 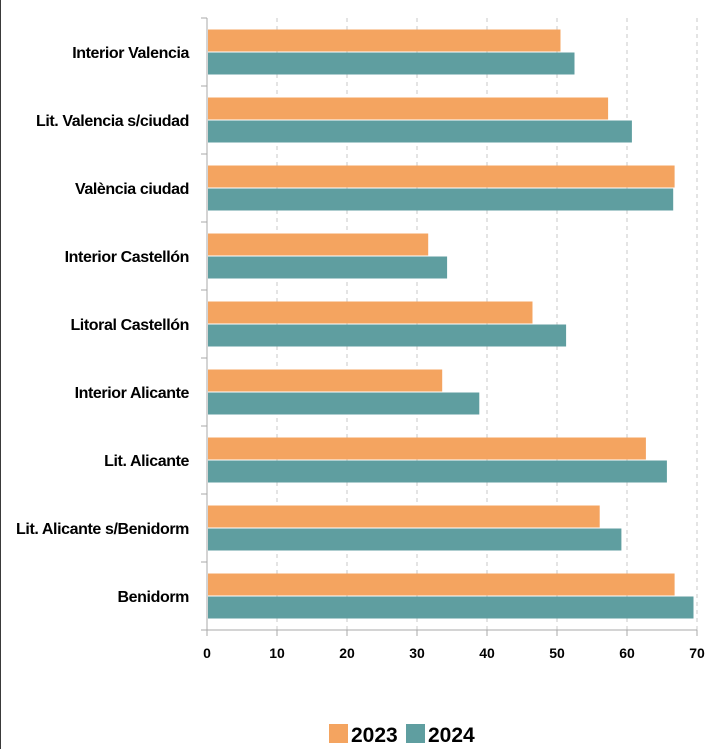 I want to click on bar-2023-benidorm, so click(x=441, y=584).